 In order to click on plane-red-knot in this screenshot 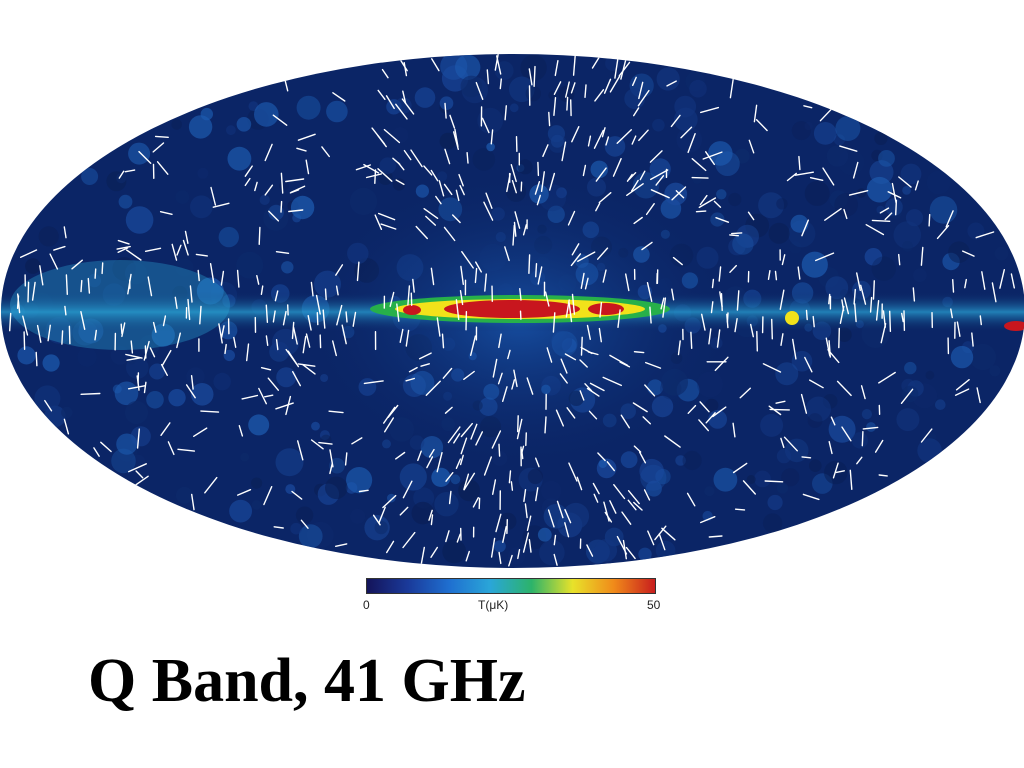, I will do `click(606, 309)`.